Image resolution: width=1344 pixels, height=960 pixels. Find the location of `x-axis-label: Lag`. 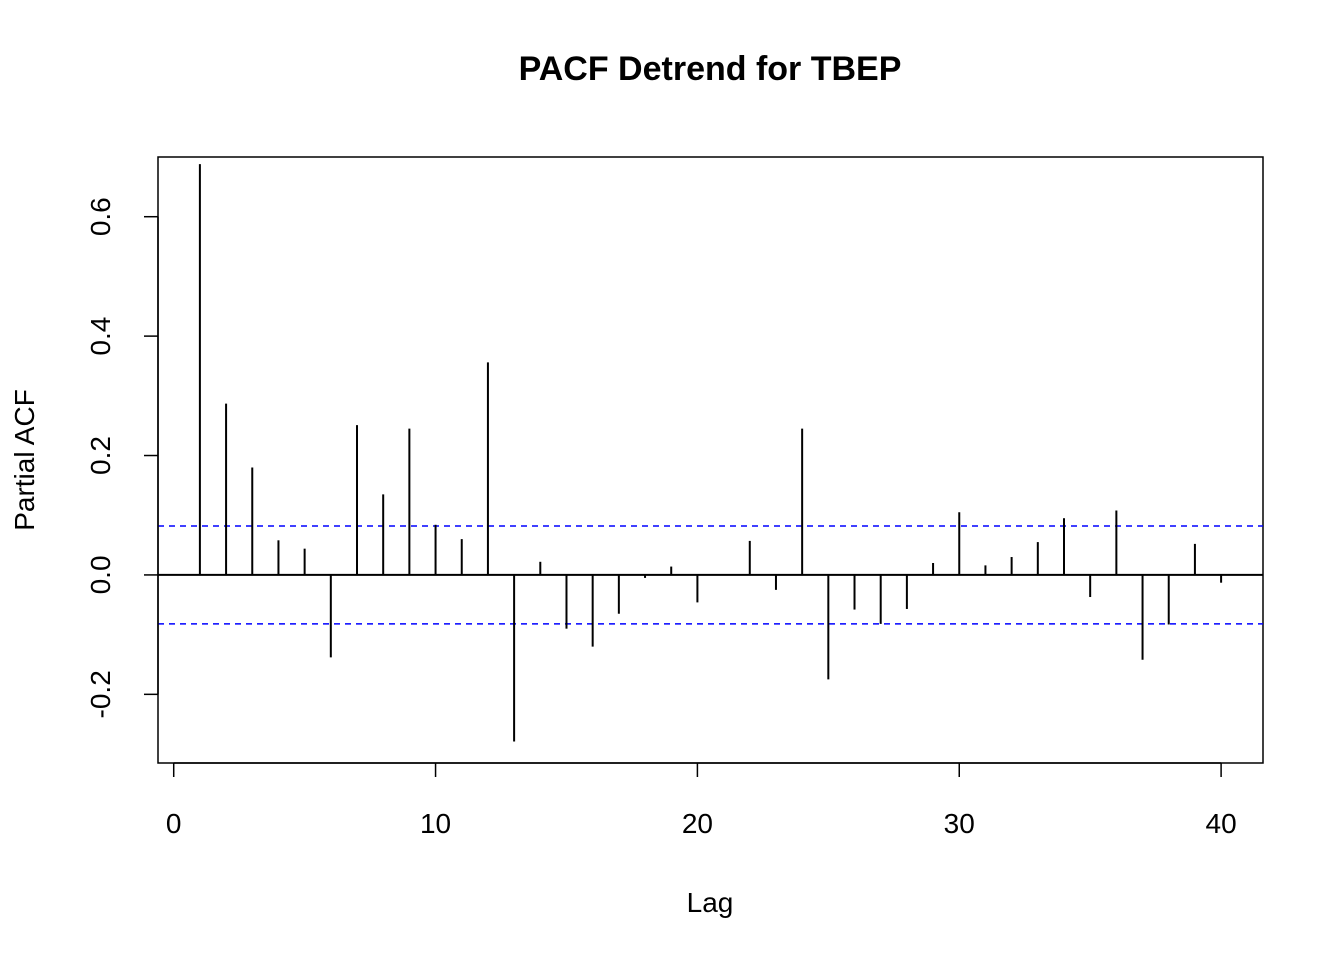

x-axis-label: Lag is located at coordinates (710, 902).